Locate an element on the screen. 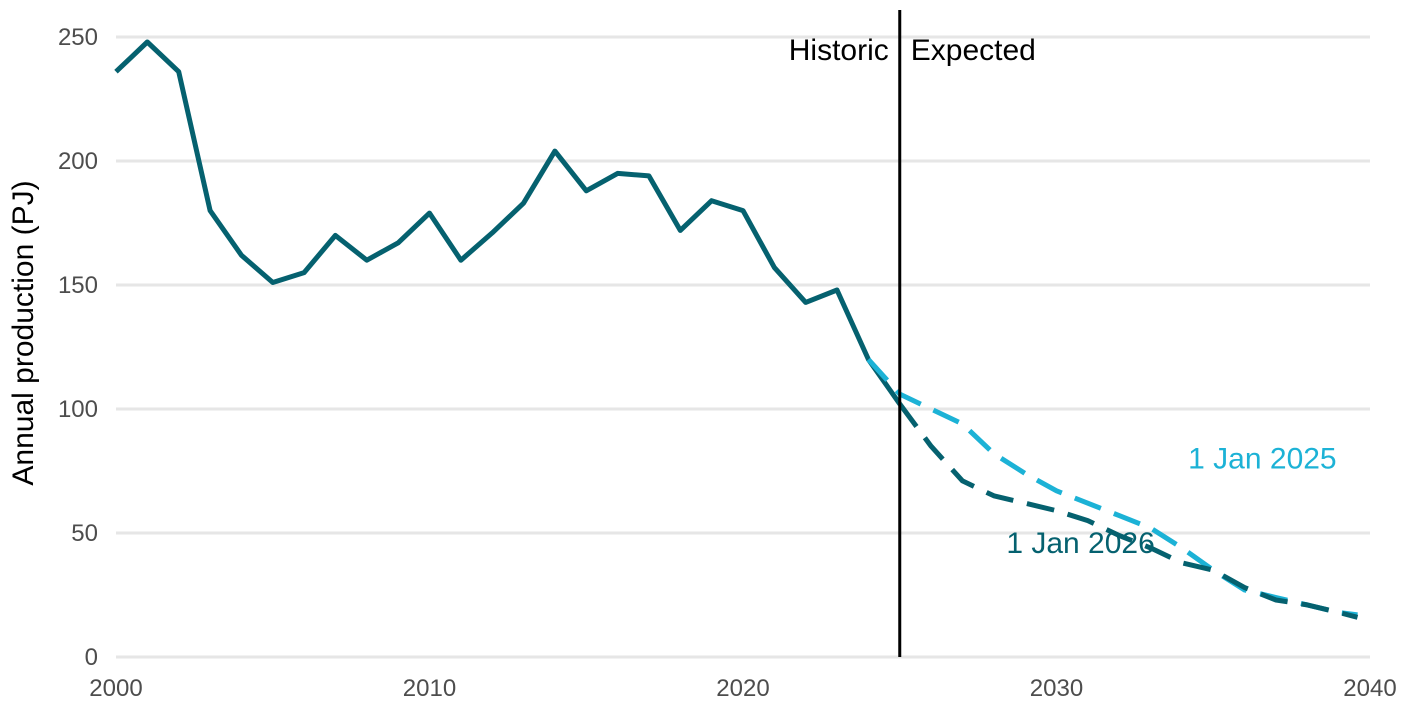  x-tick-label: 2020 is located at coordinates (742, 688).